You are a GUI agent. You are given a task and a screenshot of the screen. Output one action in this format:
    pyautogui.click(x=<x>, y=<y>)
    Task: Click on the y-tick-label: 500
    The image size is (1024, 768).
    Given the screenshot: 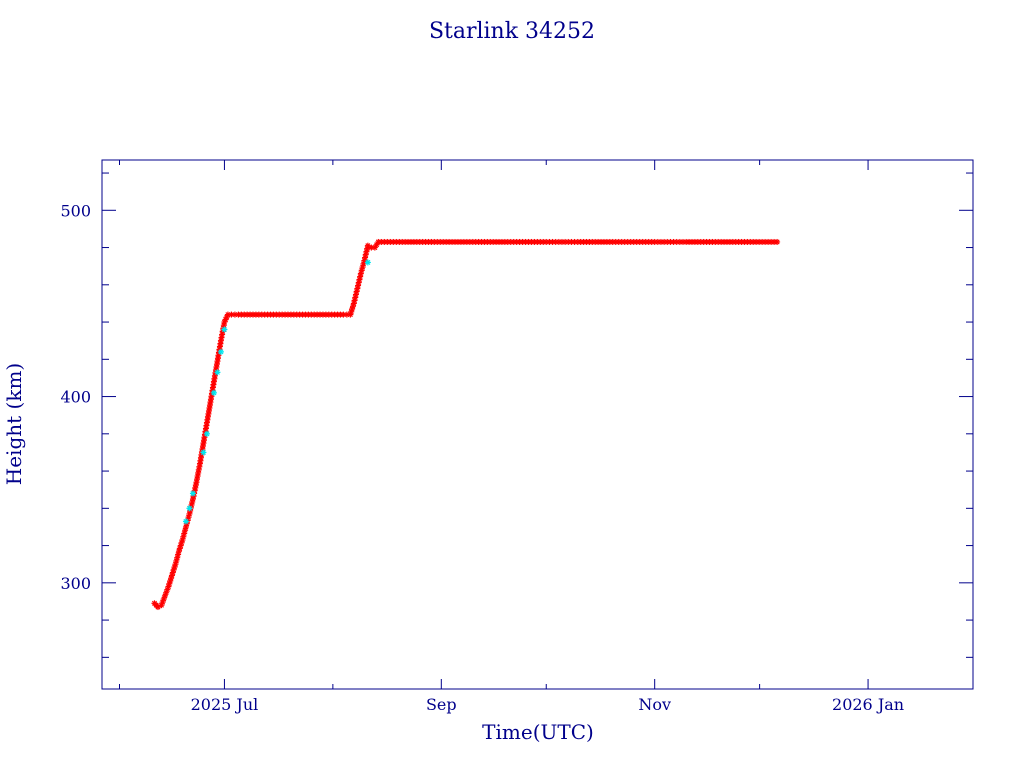 What is the action you would take?
    pyautogui.click(x=75, y=210)
    